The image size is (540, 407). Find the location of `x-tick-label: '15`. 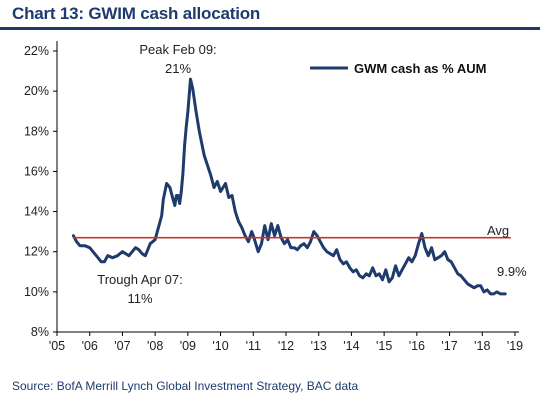

x-tick-label: '15 is located at coordinates (384, 346).